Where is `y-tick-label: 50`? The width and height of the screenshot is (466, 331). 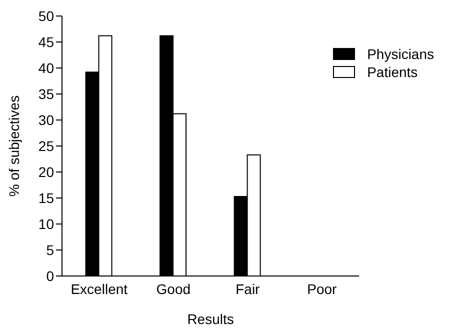
y-tick-label: 50 is located at coordinates (46, 16).